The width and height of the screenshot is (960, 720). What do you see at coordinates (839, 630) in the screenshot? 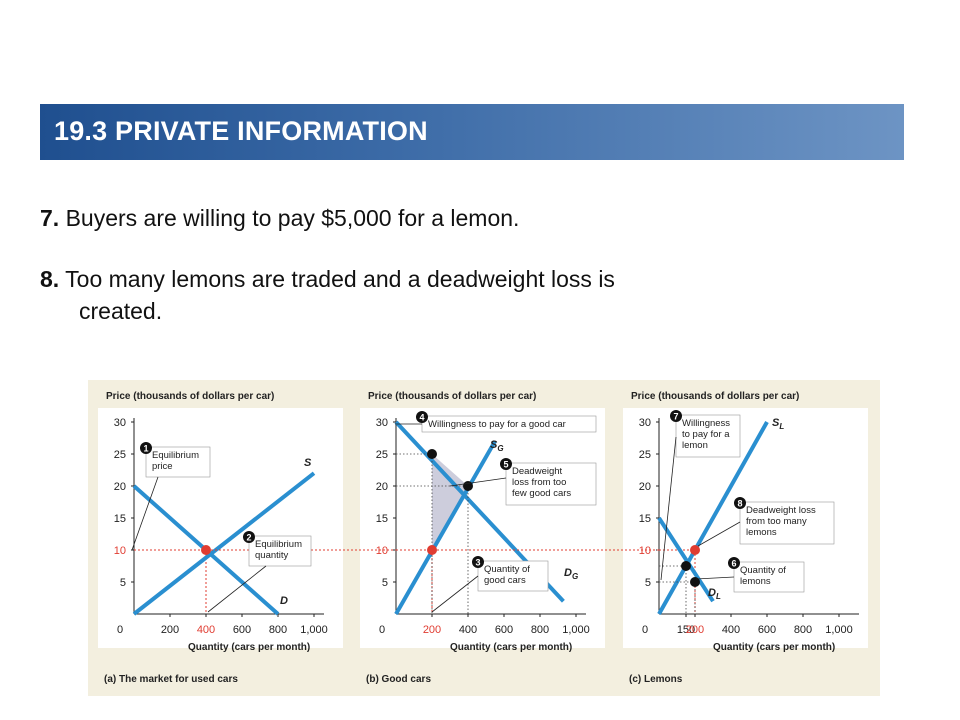
I see `panel-c-x-tick-label-1,000: 1,000` at bounding box center [839, 630].